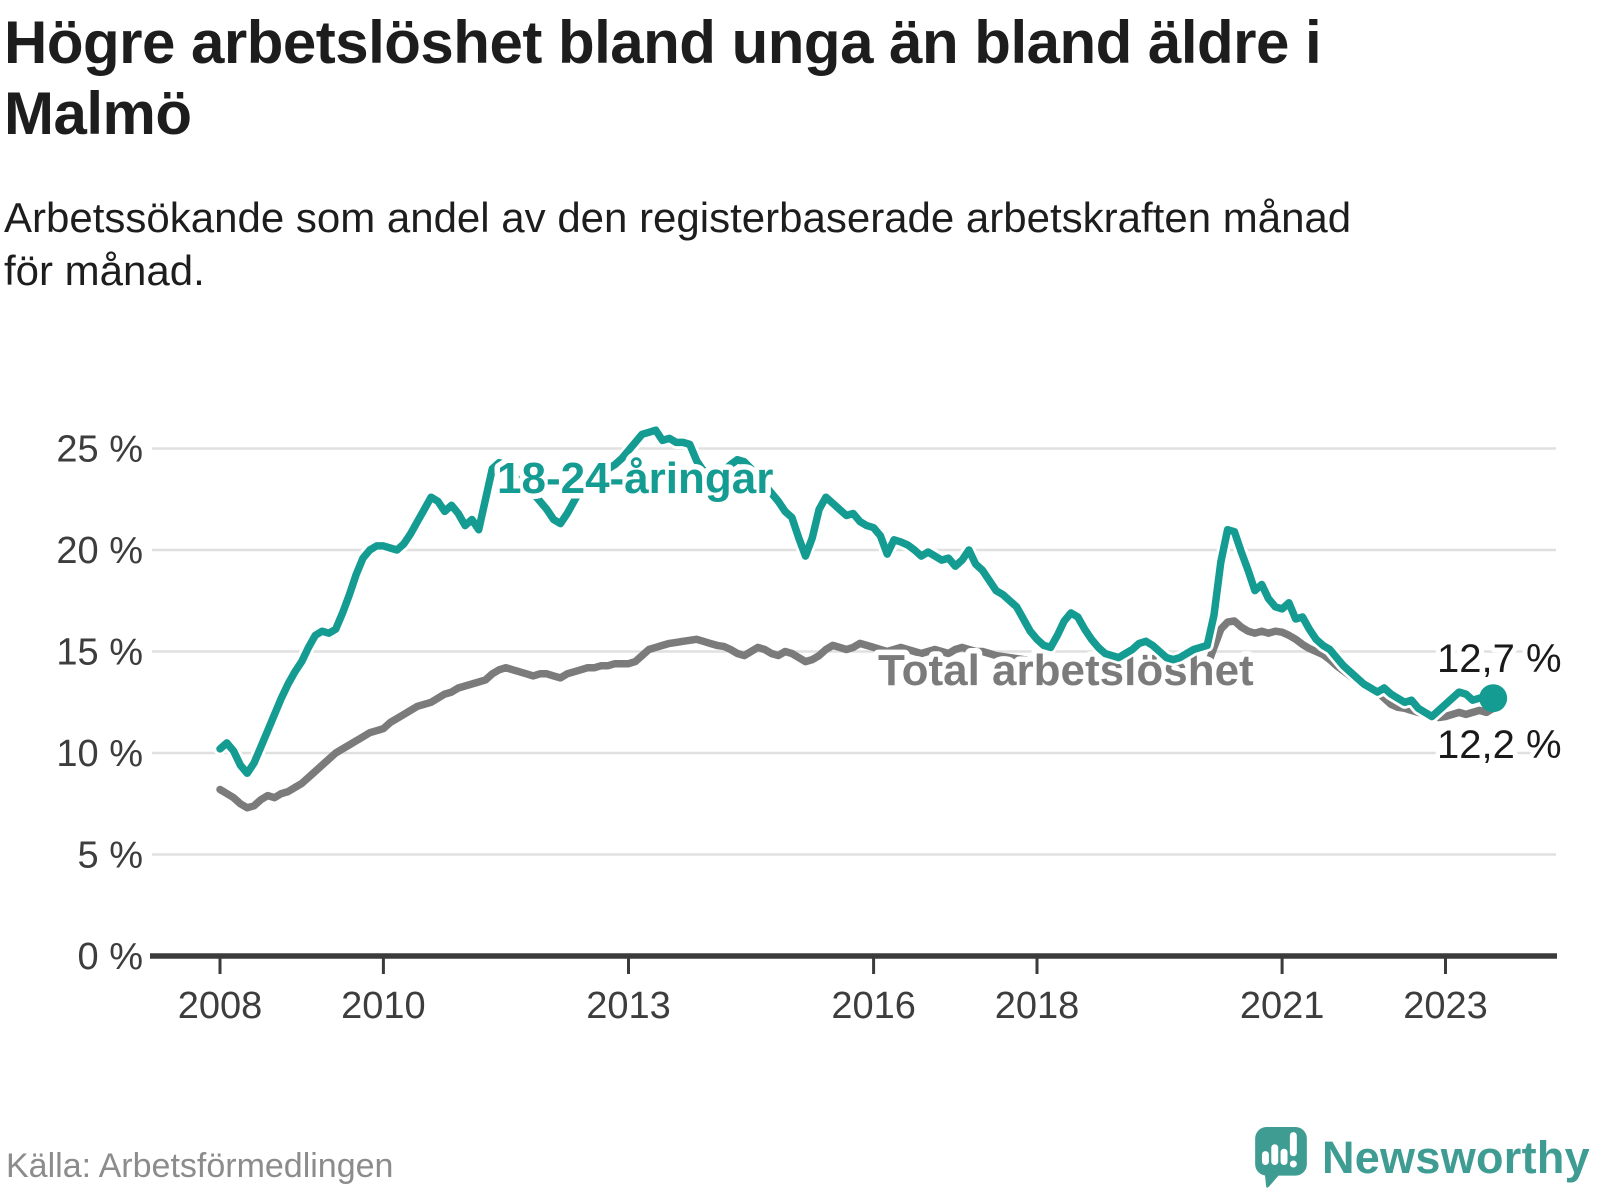 The image size is (1600, 1200). Describe the element at coordinates (1499, 745) in the screenshot. I see `end-label-total: 12,2 %` at that location.